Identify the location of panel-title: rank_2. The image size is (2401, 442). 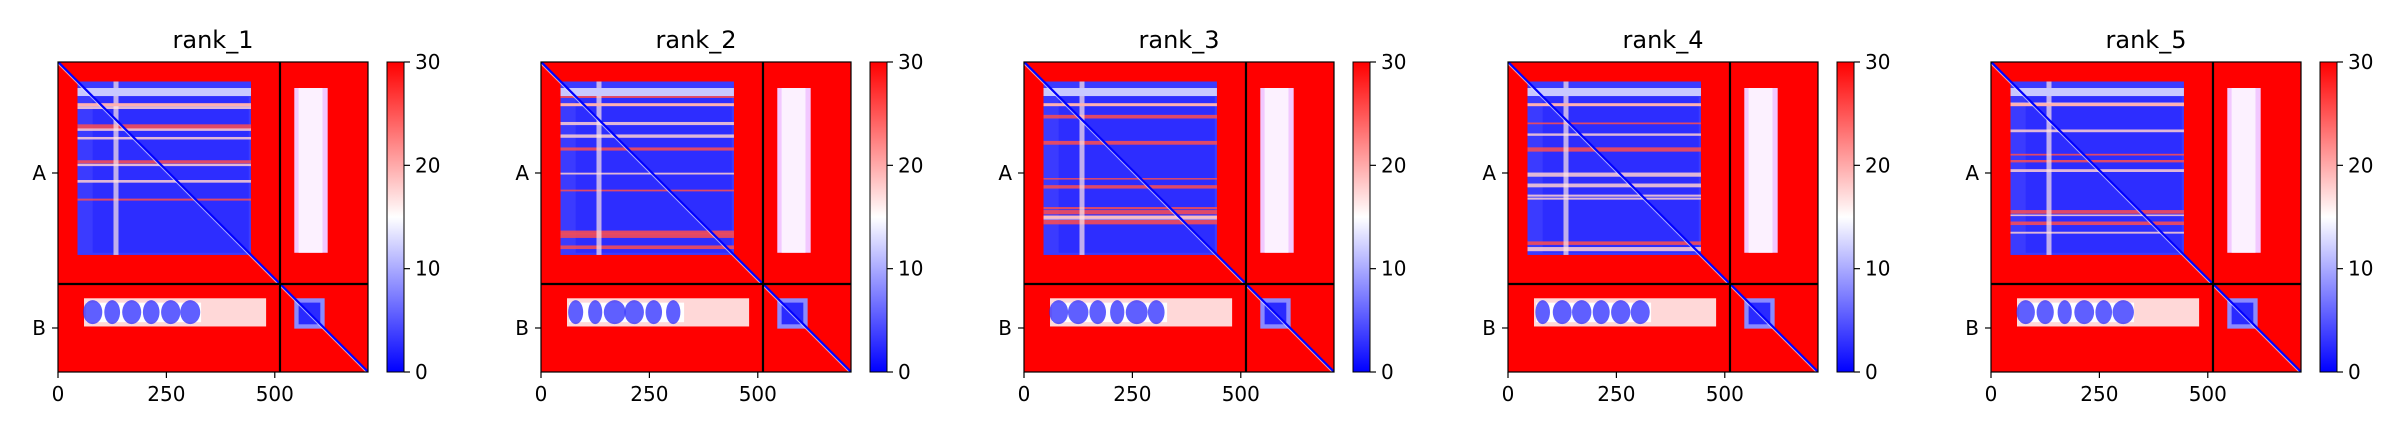
(696, 40).